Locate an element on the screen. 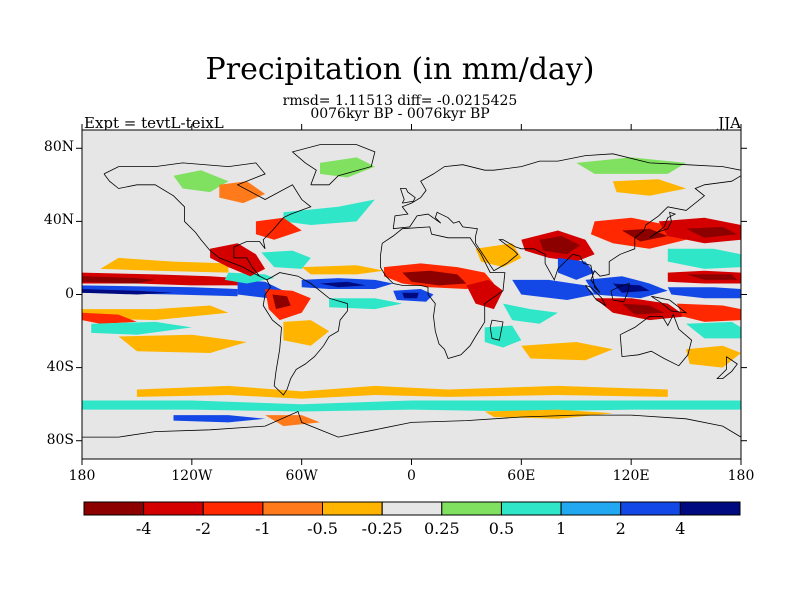 The height and width of the screenshot is (600, 800). lat-tick-label: 0 is located at coordinates (69, 293).